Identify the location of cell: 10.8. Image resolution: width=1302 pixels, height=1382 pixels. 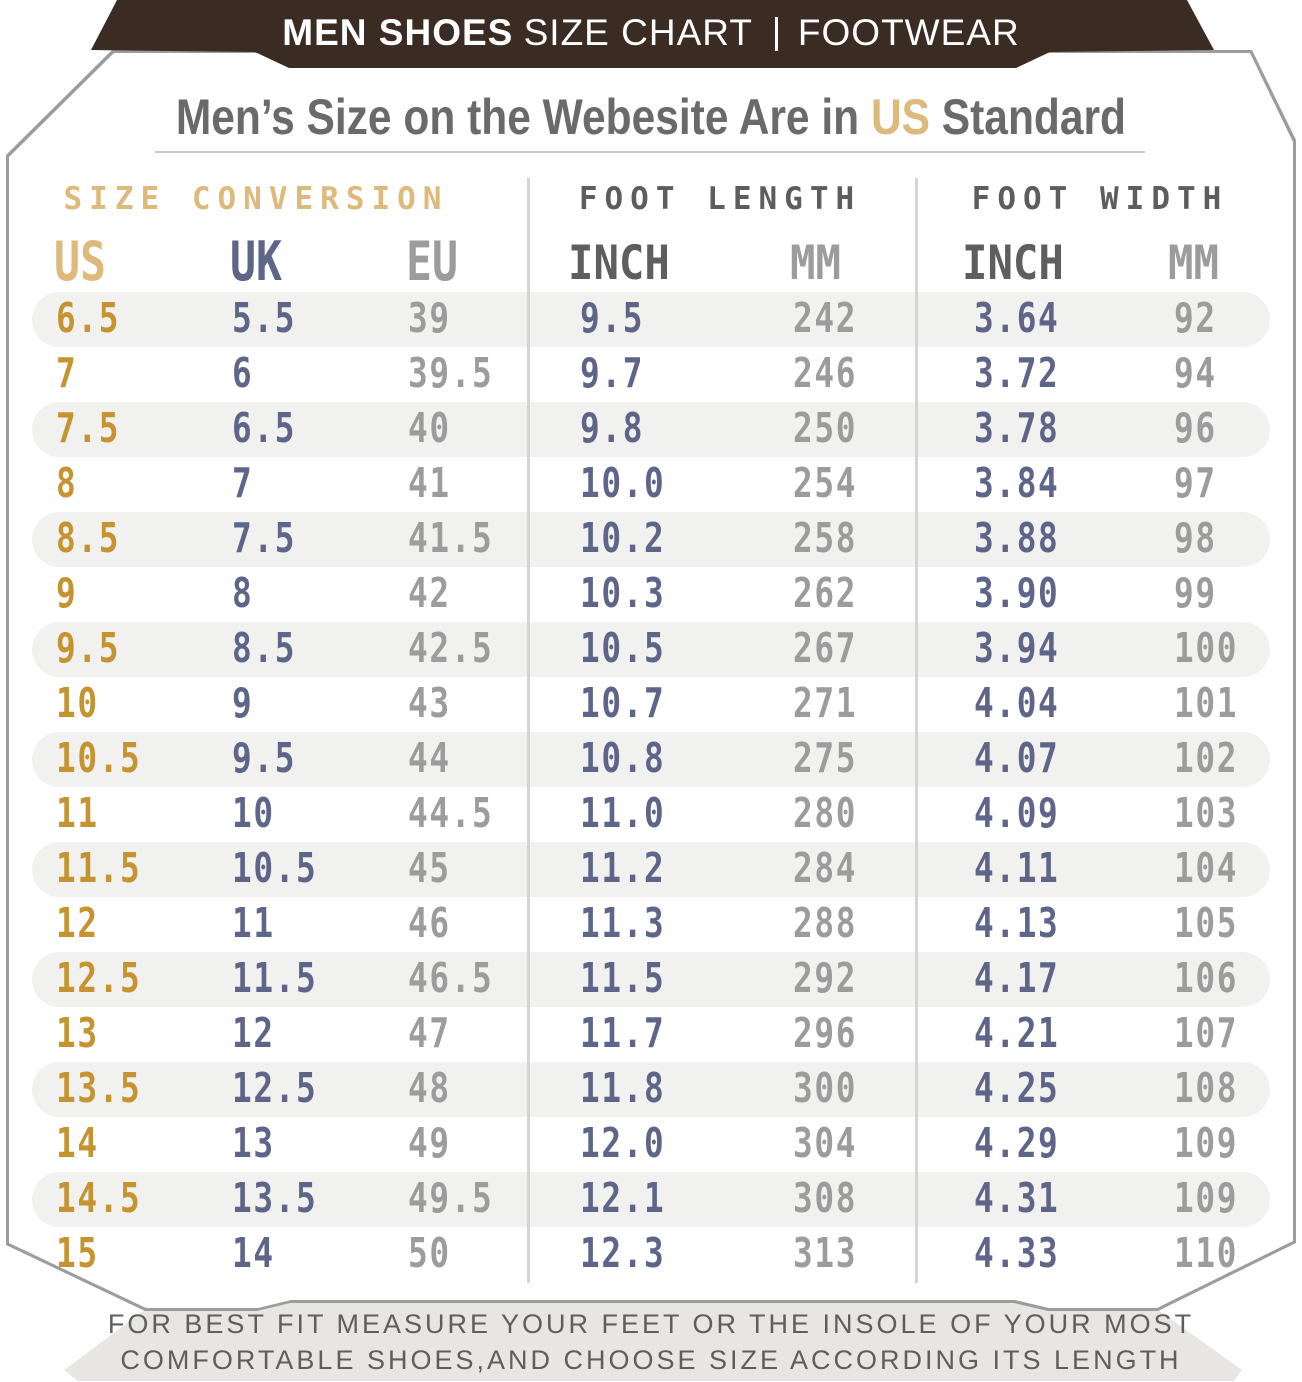
(623, 758).